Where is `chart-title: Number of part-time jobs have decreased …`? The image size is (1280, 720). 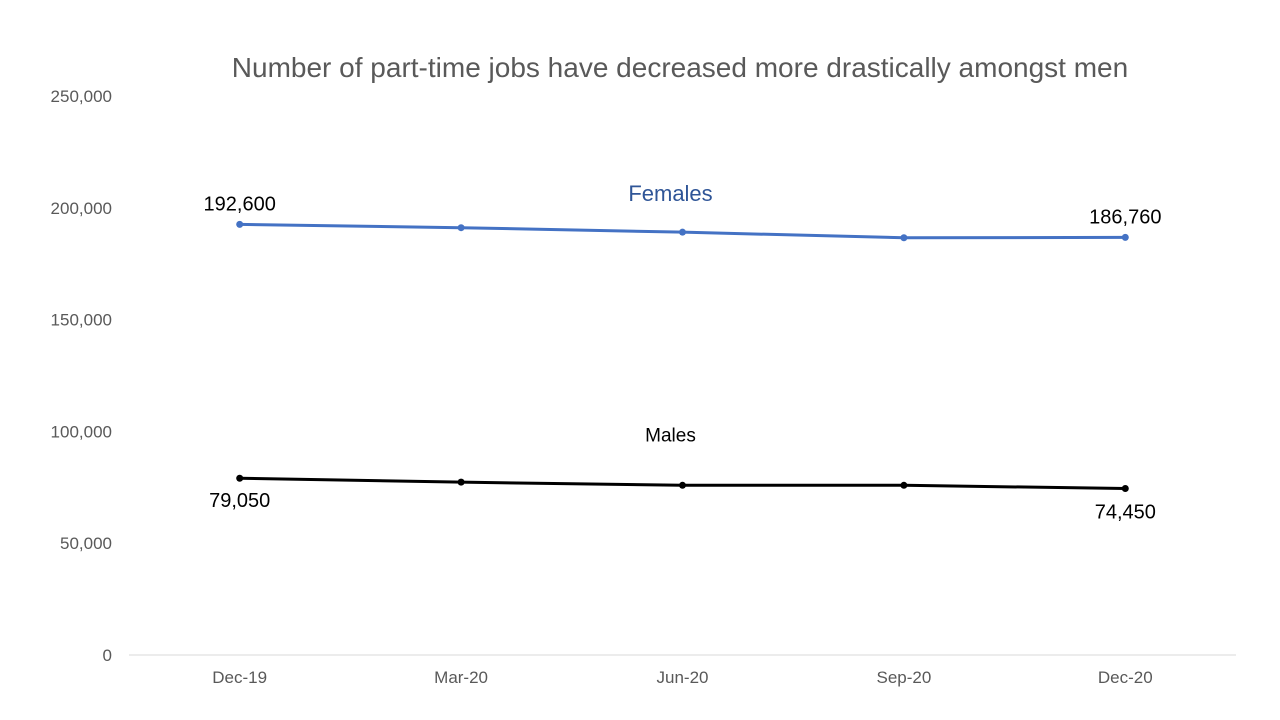 chart-title: Number of part-time jobs have decreased … is located at coordinates (680, 67).